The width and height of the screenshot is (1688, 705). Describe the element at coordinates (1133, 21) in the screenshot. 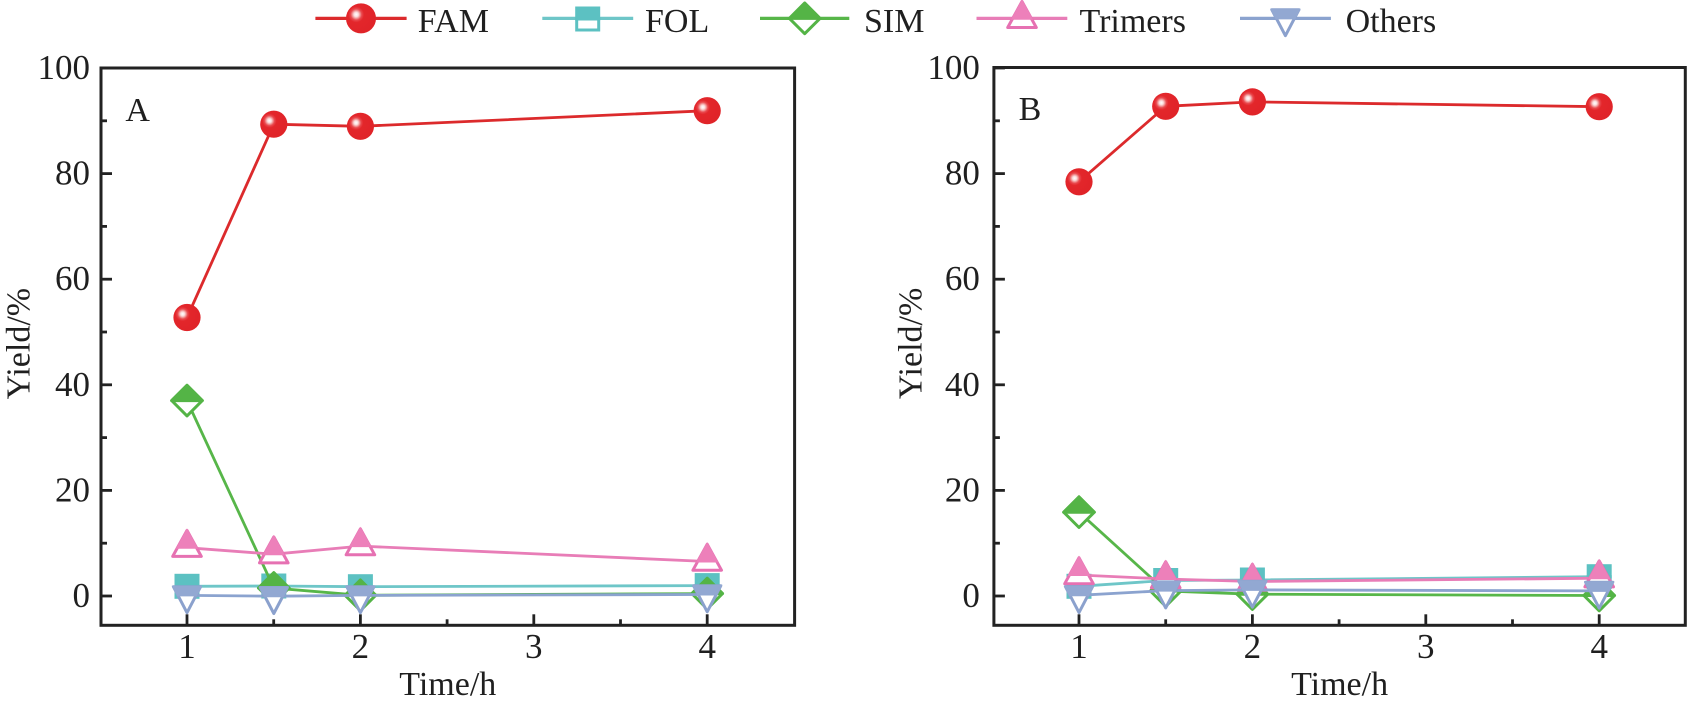

I see `svg-text: Trimers` at that location.